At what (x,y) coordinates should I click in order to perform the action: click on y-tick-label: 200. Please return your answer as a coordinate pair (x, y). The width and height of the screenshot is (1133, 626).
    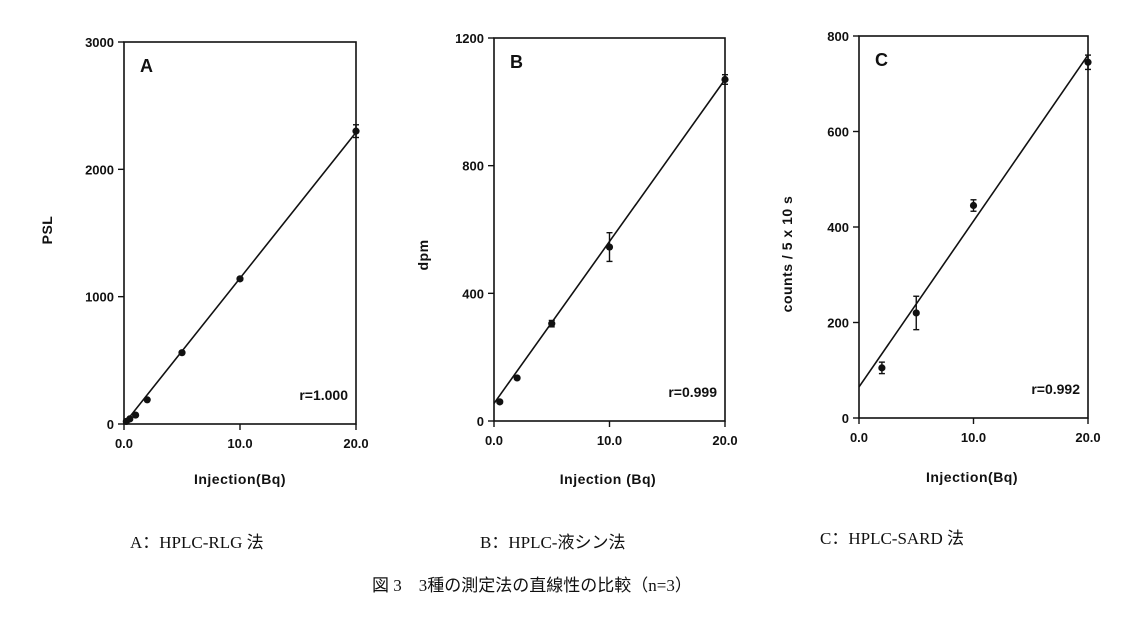
    Looking at the image, I should click on (838, 323).